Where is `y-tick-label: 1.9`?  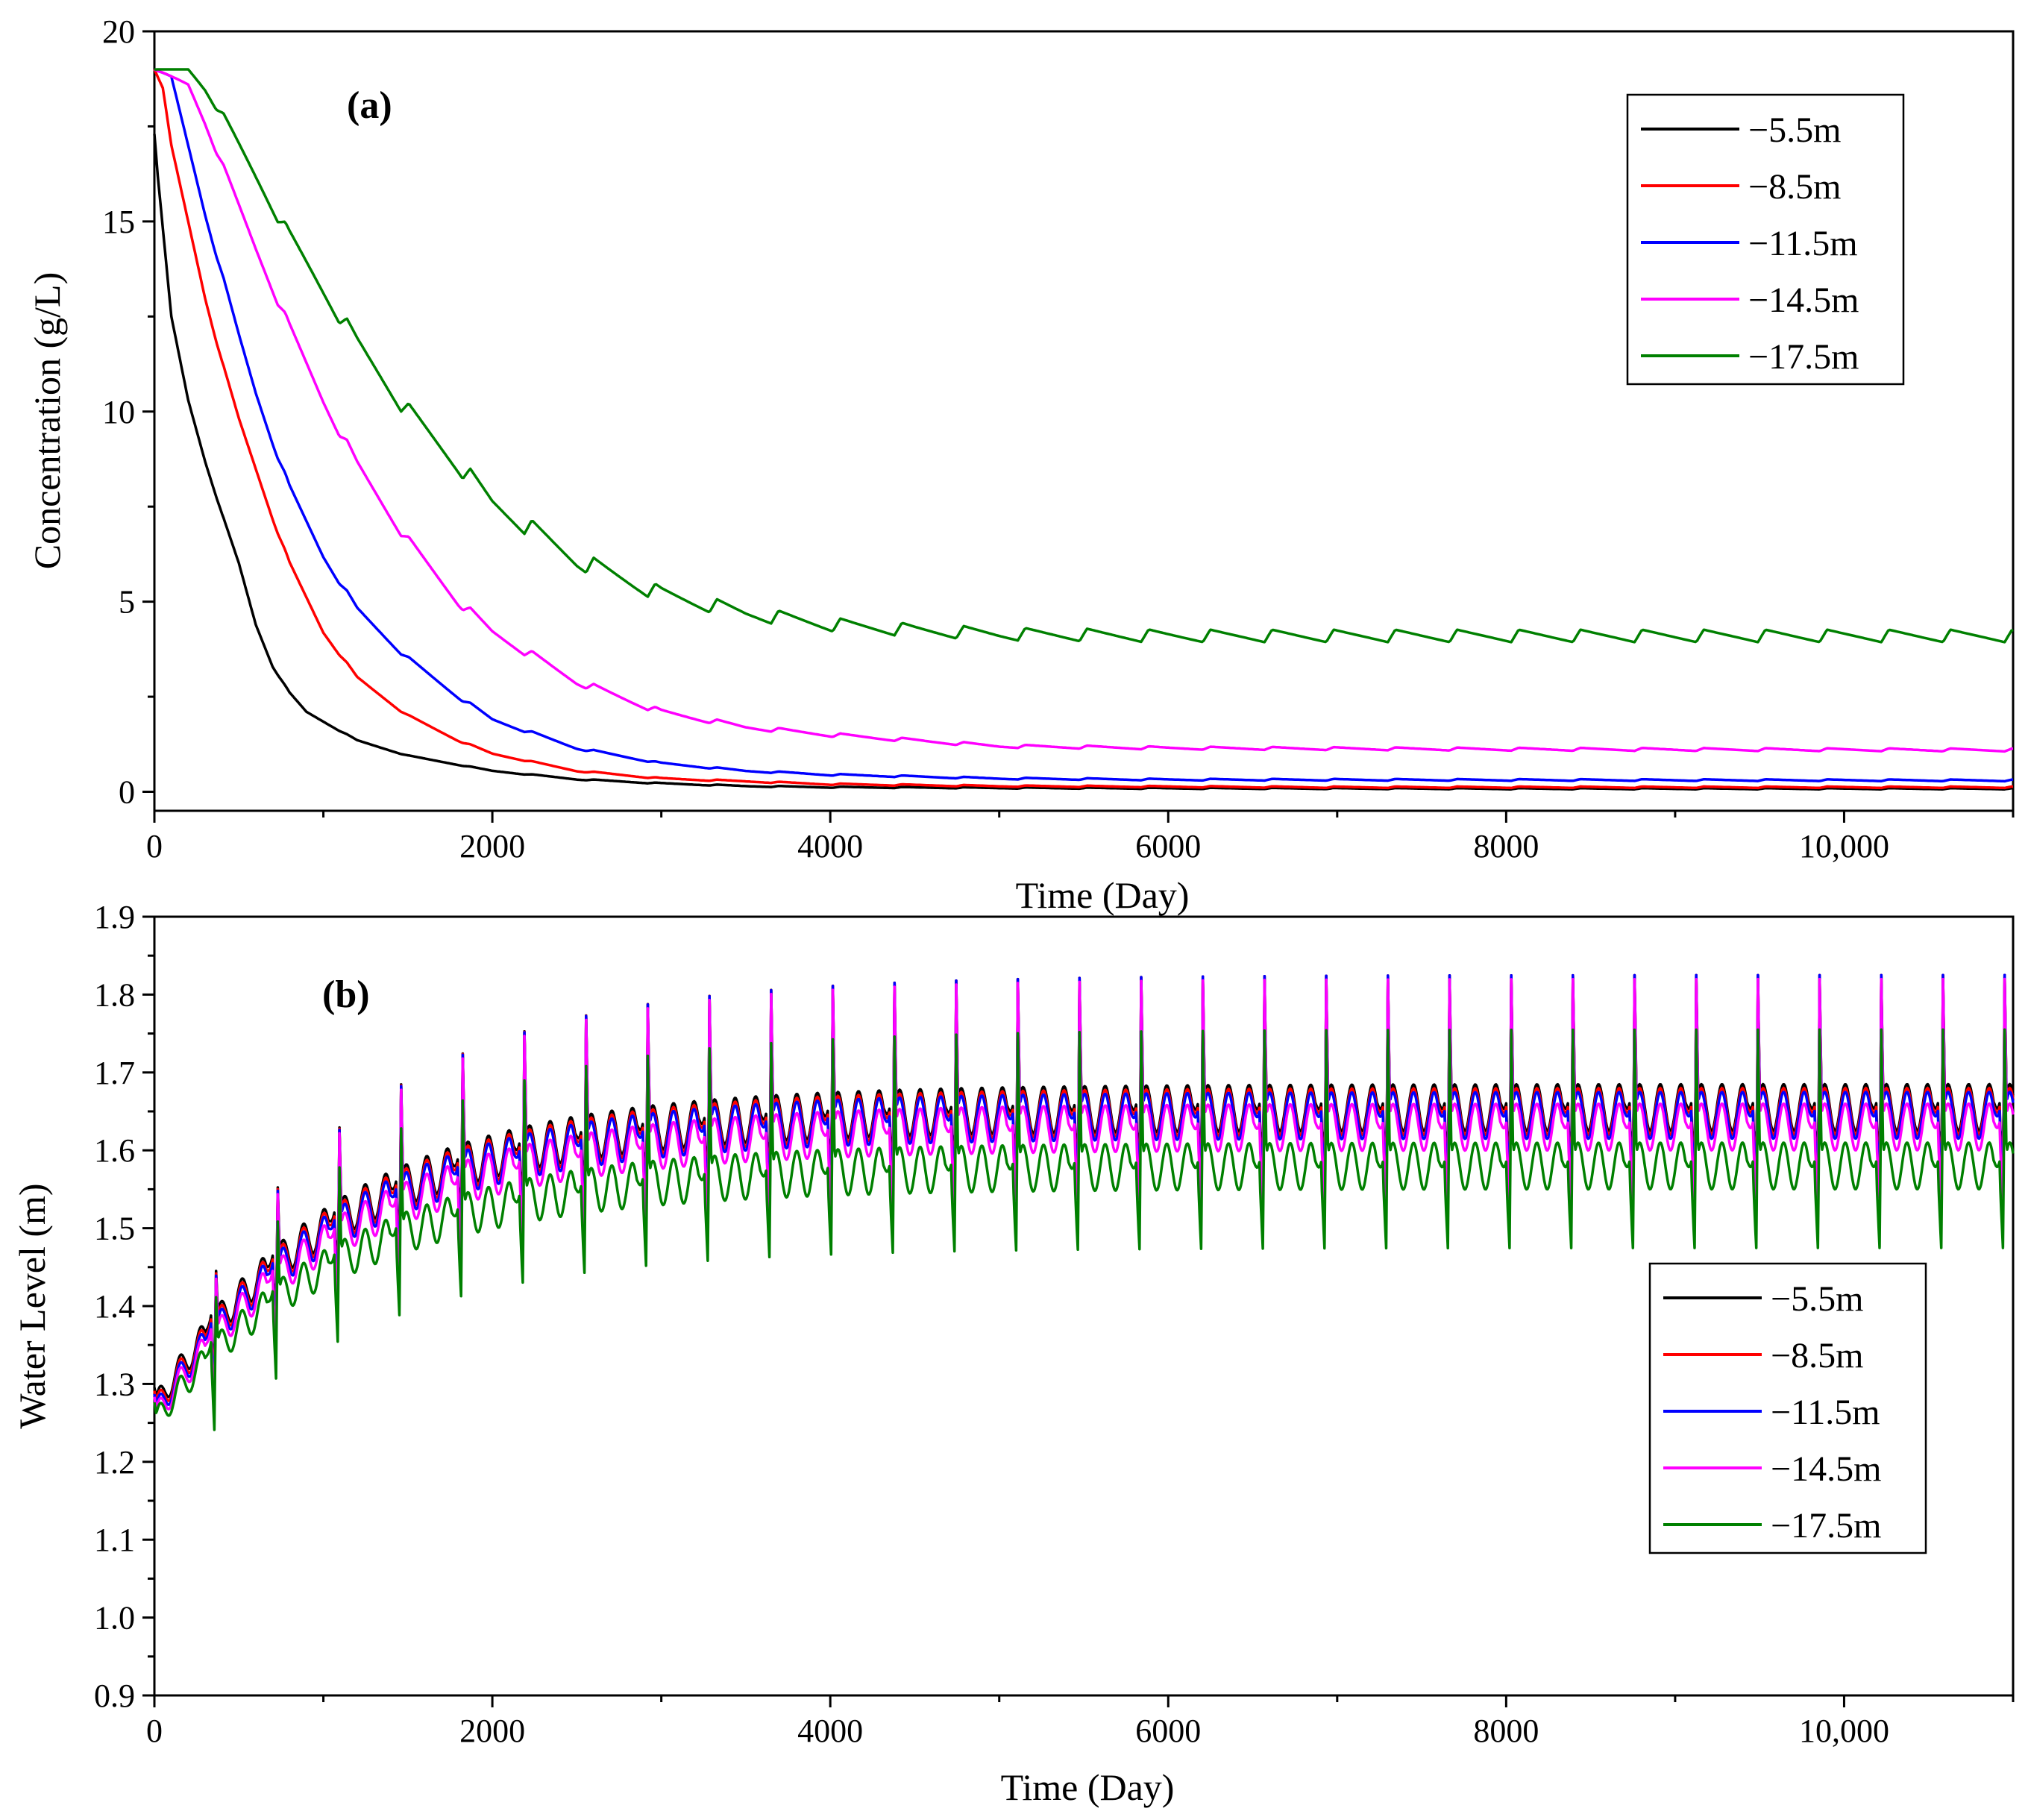
y-tick-label: 1.9 is located at coordinates (114, 917).